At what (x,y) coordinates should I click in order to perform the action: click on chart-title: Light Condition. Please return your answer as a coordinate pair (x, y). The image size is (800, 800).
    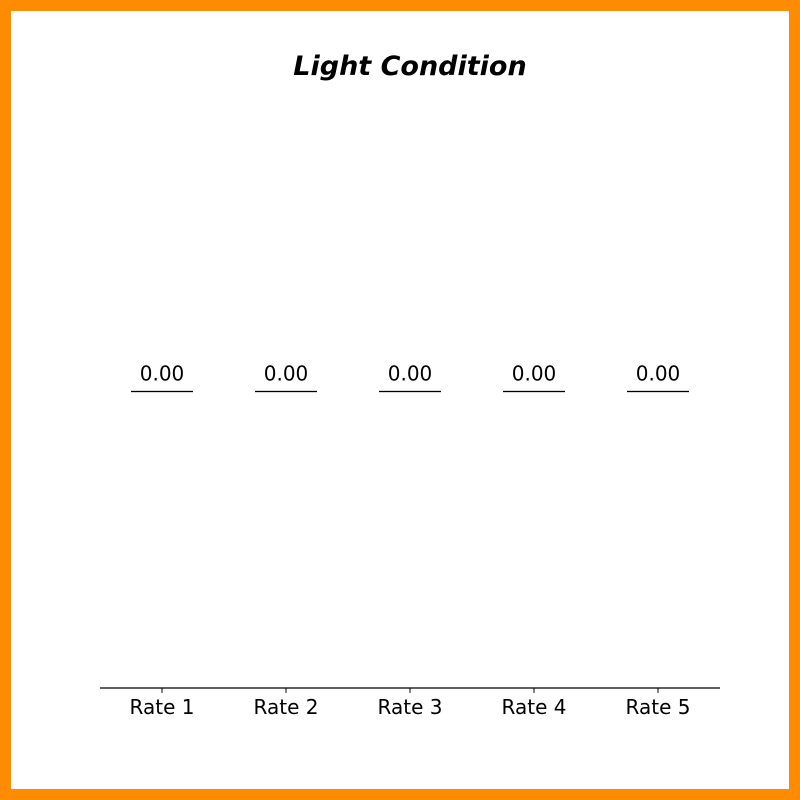
    Looking at the image, I should click on (409, 66).